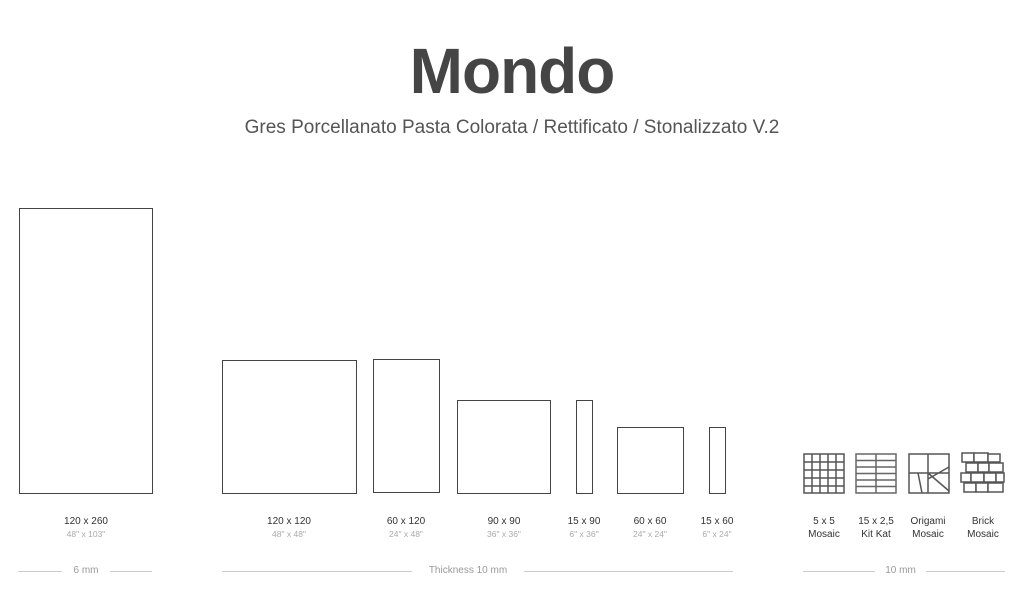 Image resolution: width=1024 pixels, height=603 pixels. Describe the element at coordinates (406, 426) in the screenshot. I see `tile-60x120` at that location.